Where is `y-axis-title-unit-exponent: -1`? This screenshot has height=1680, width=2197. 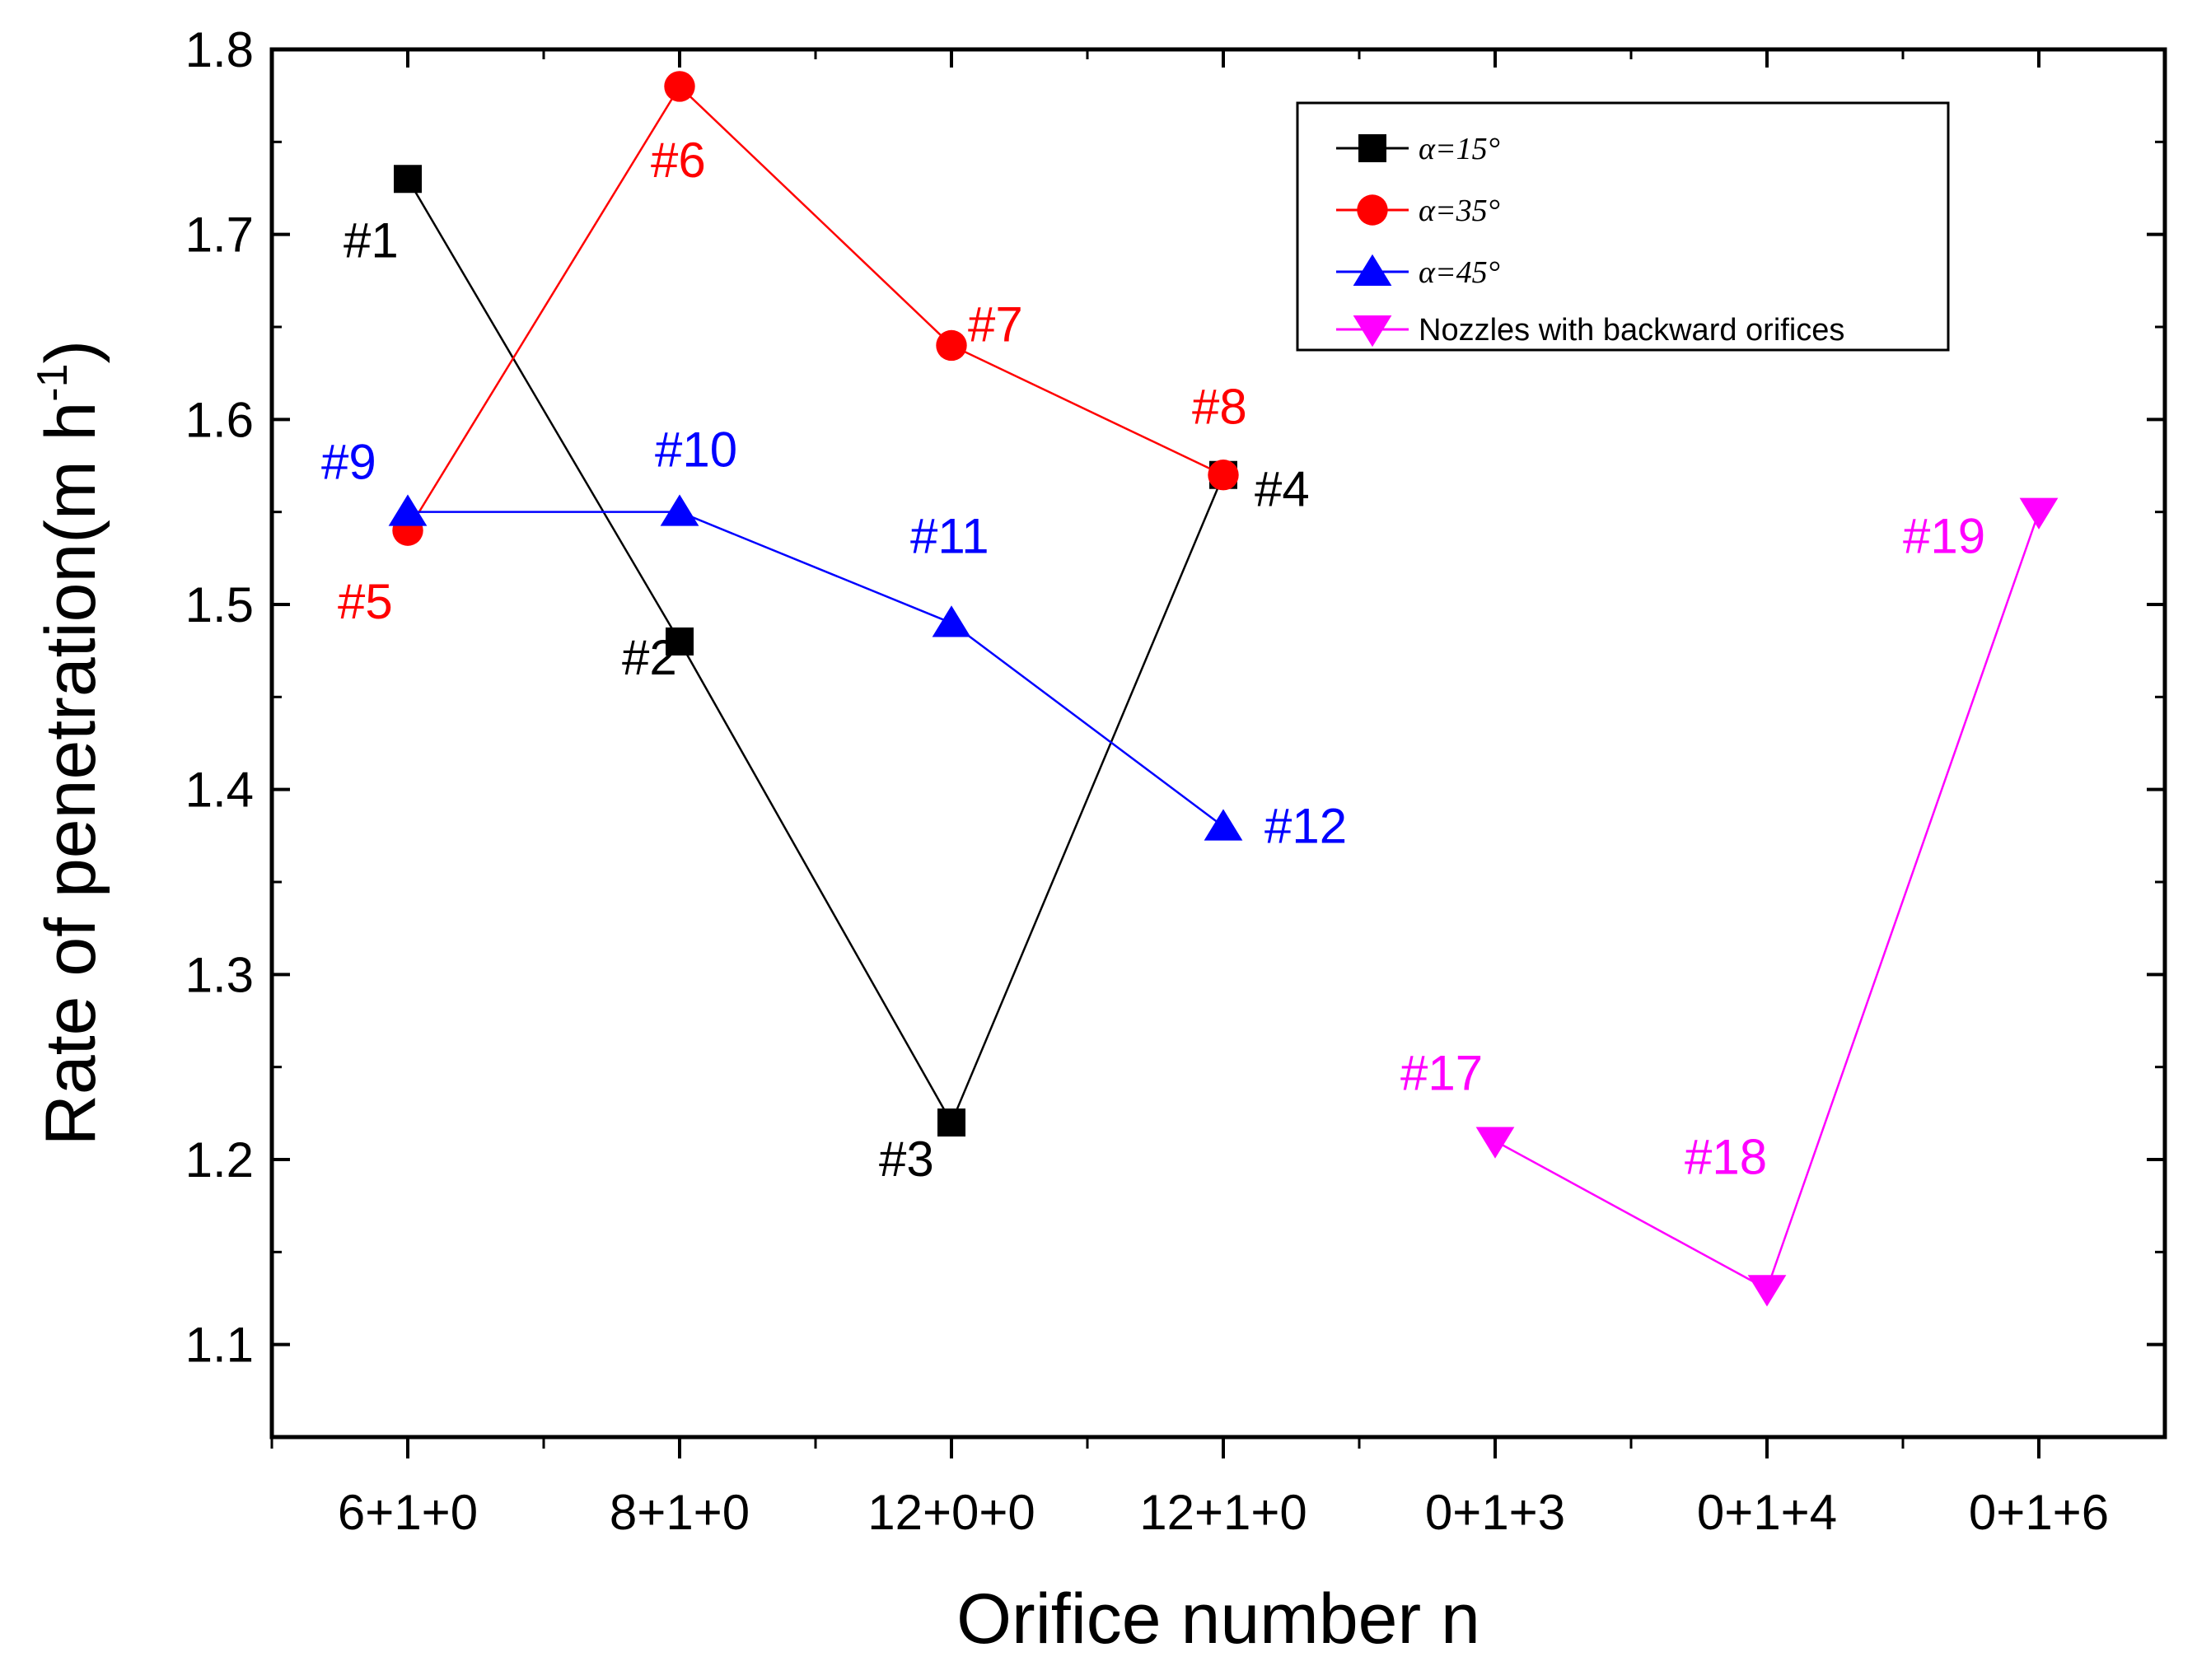
y-axis-title-unit-exponent: -1 is located at coordinates (53, 382).